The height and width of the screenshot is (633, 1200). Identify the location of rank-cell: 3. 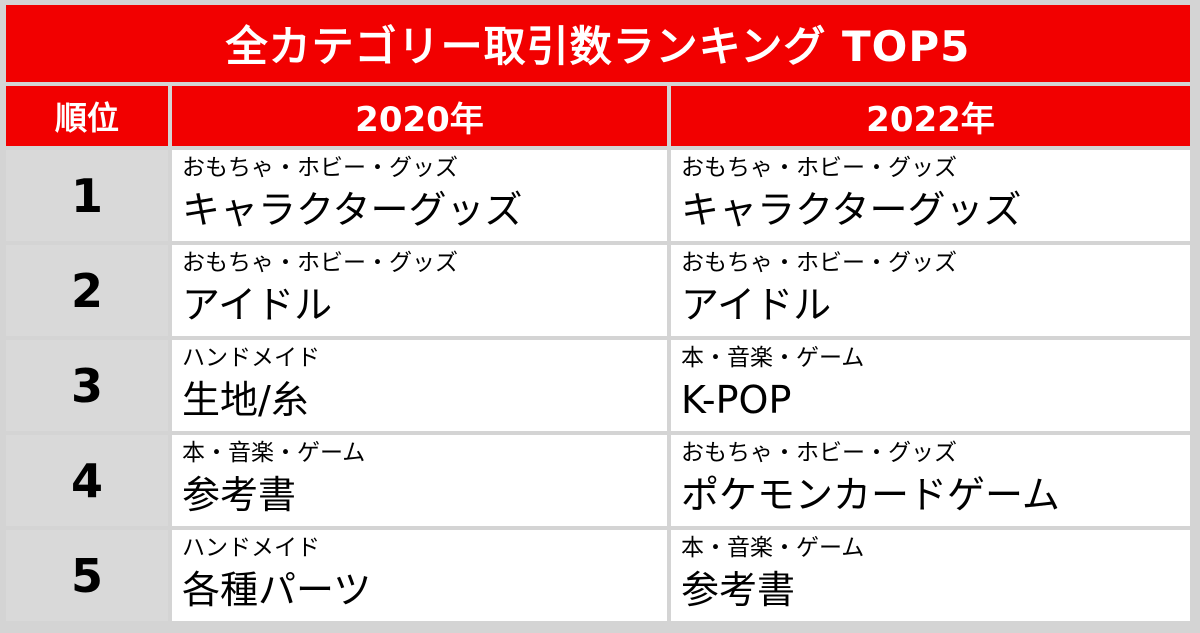
(87, 385).